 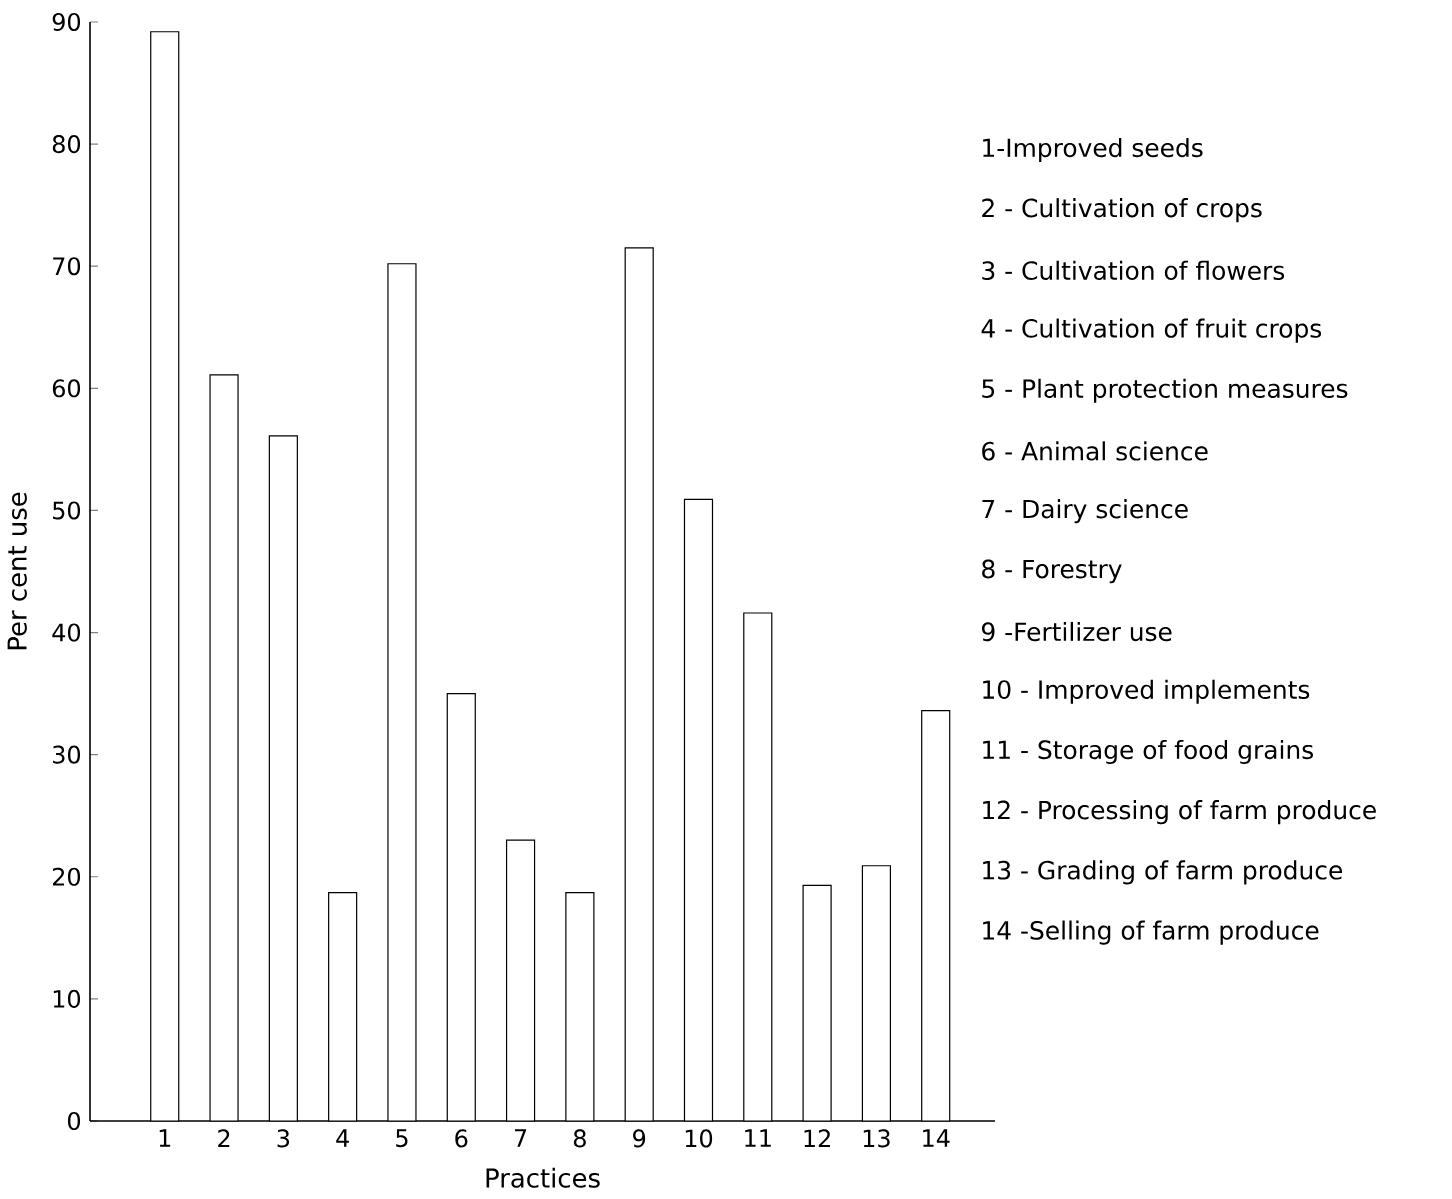 What do you see at coordinates (1133, 270) in the screenshot?
I see `annotation: 3 - Cultivation of flowers` at bounding box center [1133, 270].